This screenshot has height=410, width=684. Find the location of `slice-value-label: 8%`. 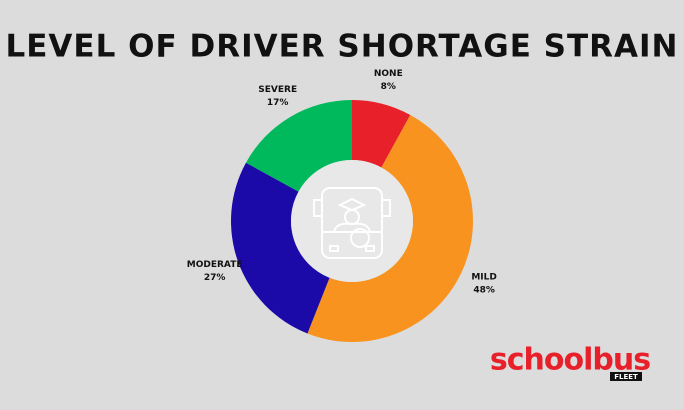

slice-value-label: 8% is located at coordinates (388, 87).